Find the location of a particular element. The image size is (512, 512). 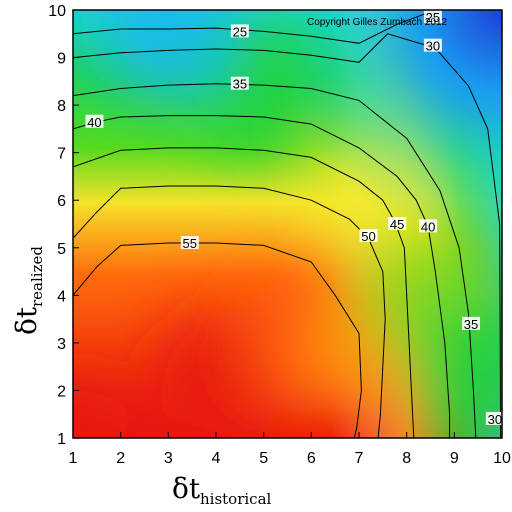

y-axis-ticks: 1 2 3 4 5 6 7 8 9 10 is located at coordinates (63, 225).